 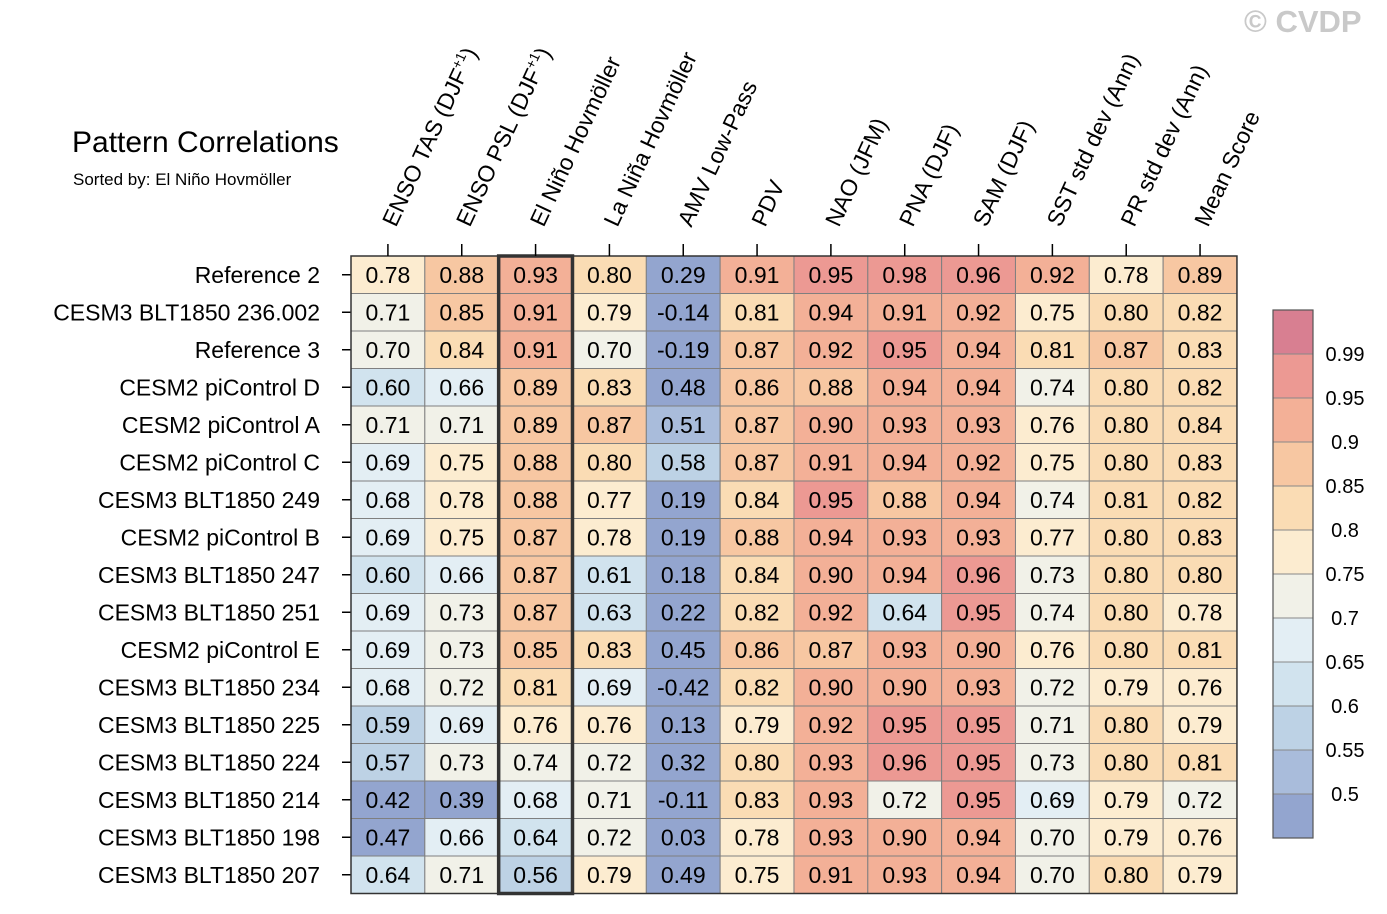 I want to click on cell-value-label: 0.98, so click(x=904, y=275).